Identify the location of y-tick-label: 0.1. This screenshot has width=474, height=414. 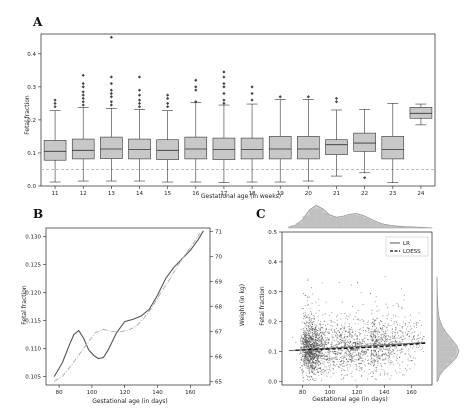
(272, 353).